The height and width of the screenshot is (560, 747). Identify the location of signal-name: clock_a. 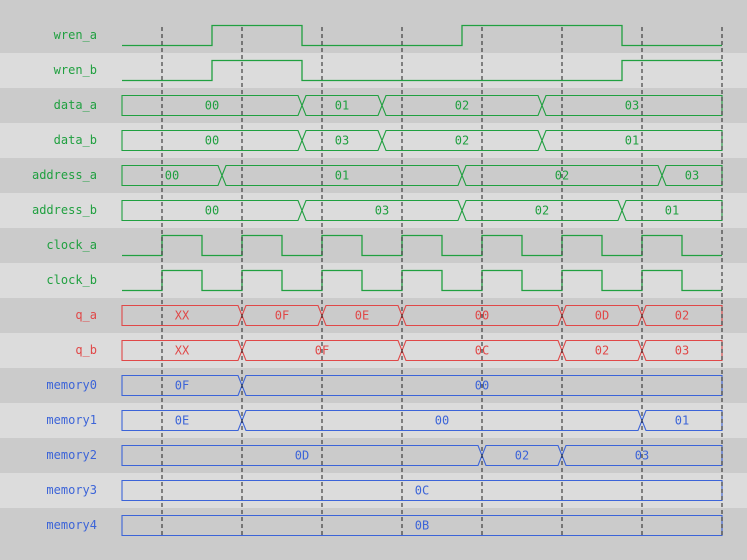
(71, 245).